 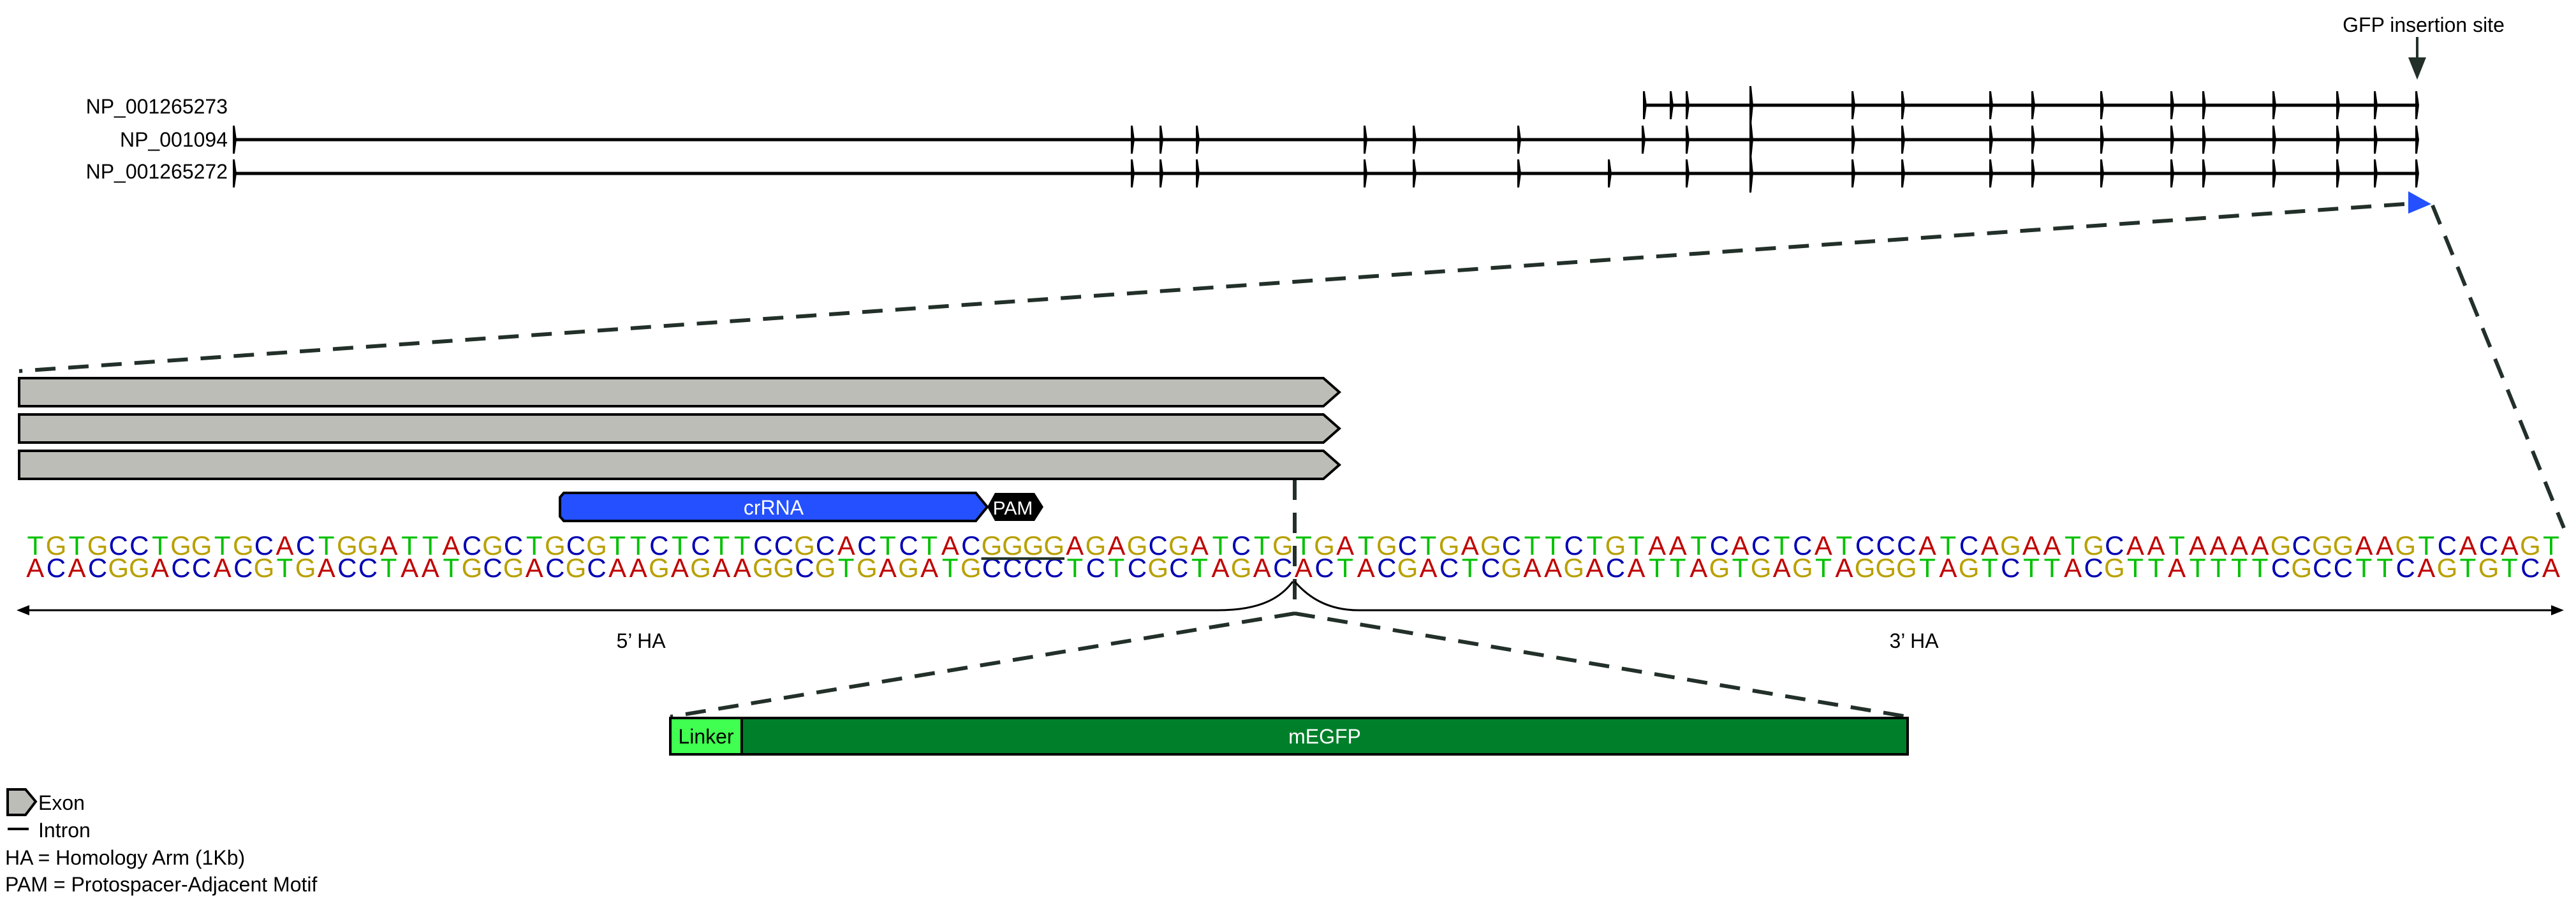 What do you see at coordinates (2557, 610) in the screenshot?
I see `arrow-right-icon` at bounding box center [2557, 610].